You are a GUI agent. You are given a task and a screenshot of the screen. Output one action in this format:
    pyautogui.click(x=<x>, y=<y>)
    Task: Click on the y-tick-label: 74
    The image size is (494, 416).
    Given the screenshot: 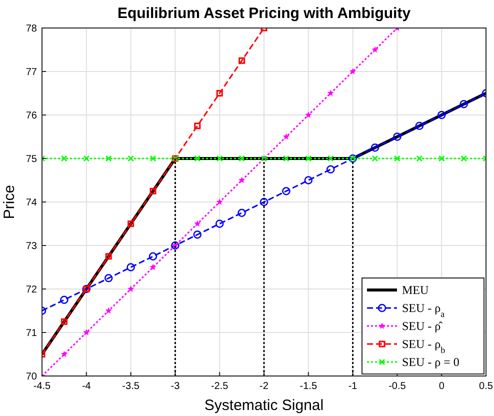 What is the action you would take?
    pyautogui.click(x=32, y=203)
    